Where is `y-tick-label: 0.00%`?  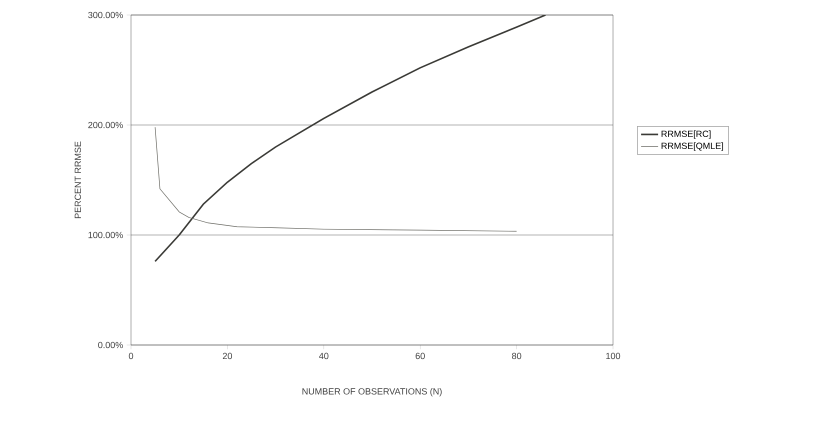
y-tick-label: 0.00% is located at coordinates (110, 345).